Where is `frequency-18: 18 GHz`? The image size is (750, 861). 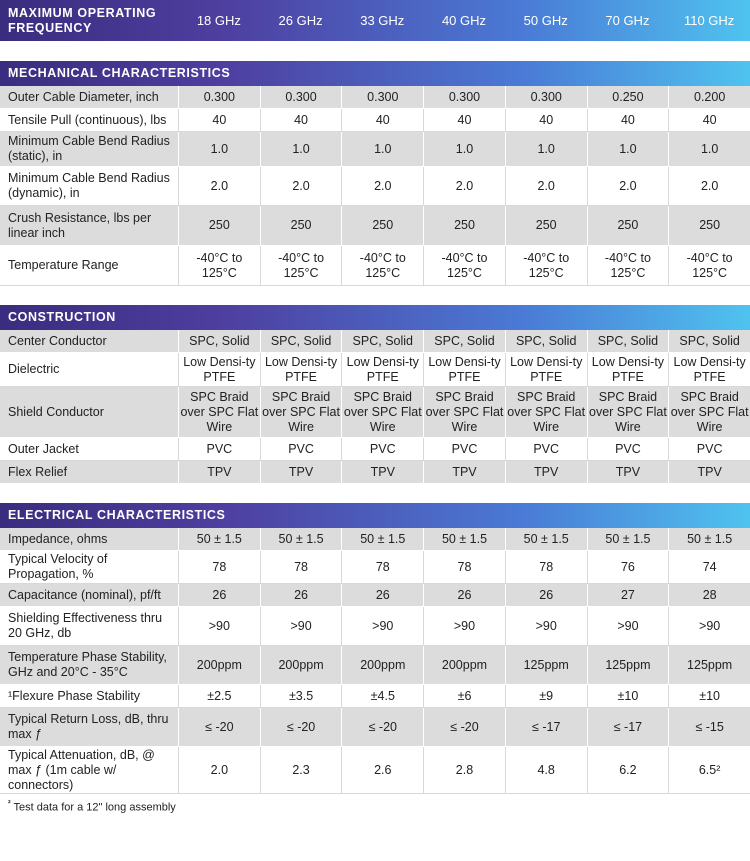 frequency-18: 18 GHz is located at coordinates (218, 20).